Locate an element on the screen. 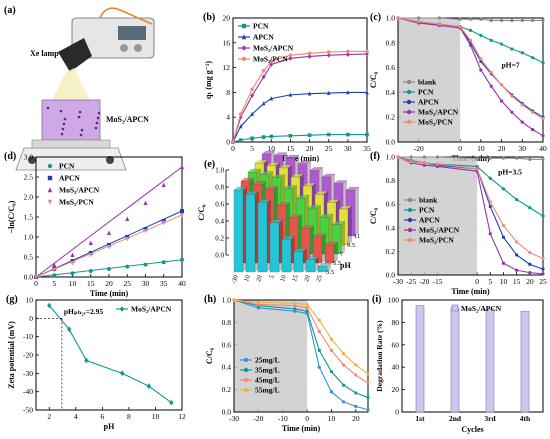 The width and height of the screenshot is (550, 439). y-tick-label: 0.8 is located at coordinates (227, 322).